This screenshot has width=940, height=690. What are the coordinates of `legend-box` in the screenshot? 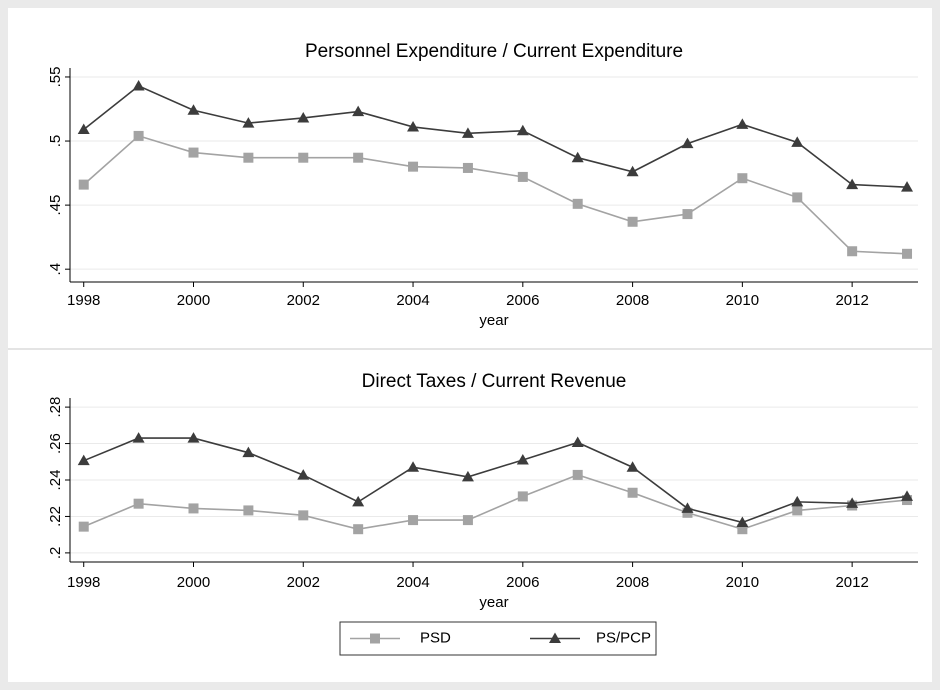 It's located at (498, 638).